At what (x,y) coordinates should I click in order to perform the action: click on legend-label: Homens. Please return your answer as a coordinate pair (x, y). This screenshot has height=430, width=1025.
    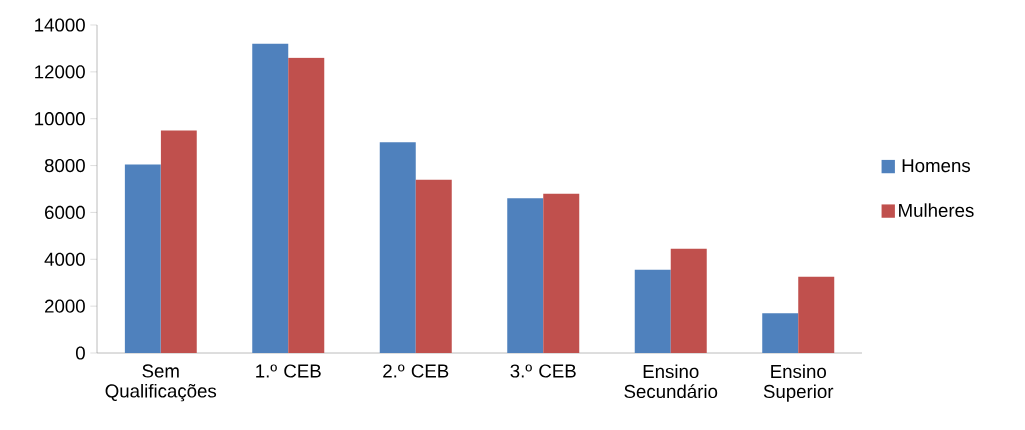
    Looking at the image, I should click on (936, 166).